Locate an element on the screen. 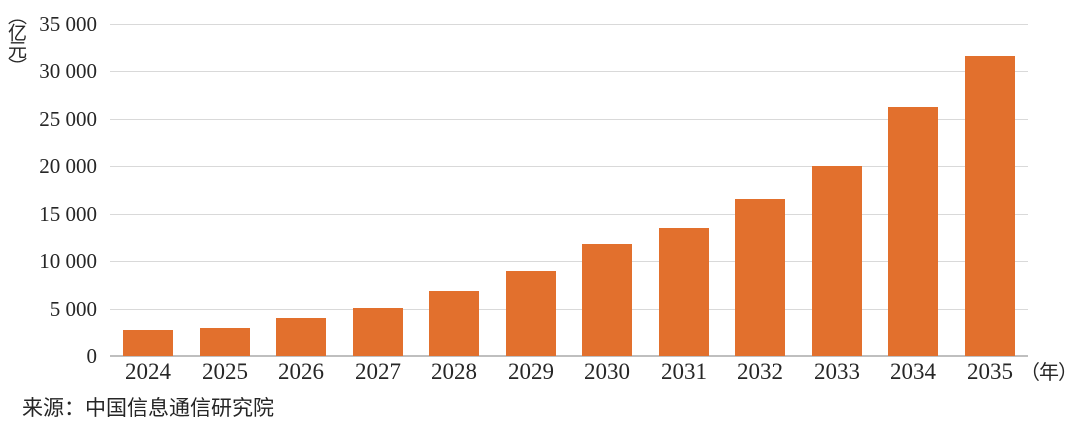 The width and height of the screenshot is (1080, 430). x-tick-label: 2033 is located at coordinates (837, 371).